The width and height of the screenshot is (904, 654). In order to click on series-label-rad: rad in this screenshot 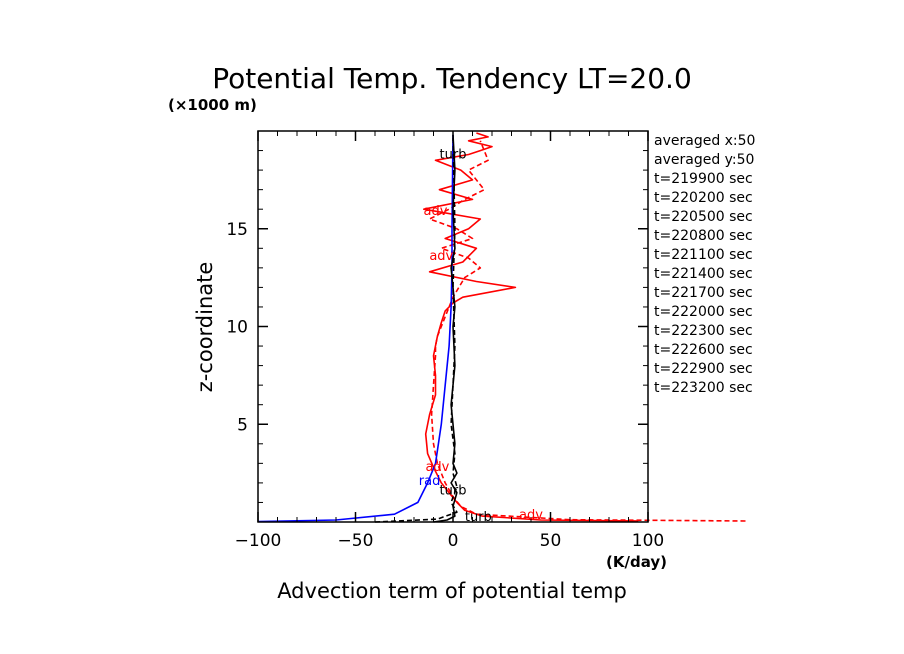, I will do `click(430, 481)`.